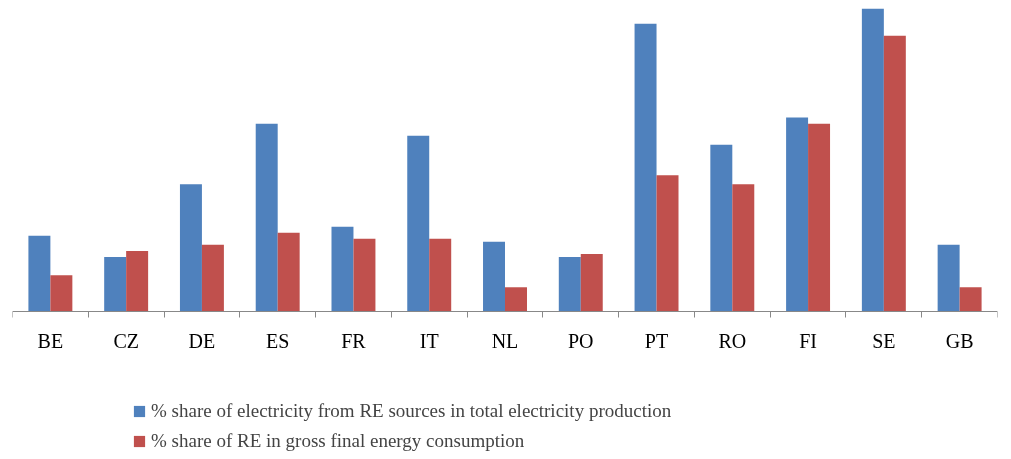  What do you see at coordinates (884, 340) in the screenshot?
I see `x-tick-label: SE` at bounding box center [884, 340].